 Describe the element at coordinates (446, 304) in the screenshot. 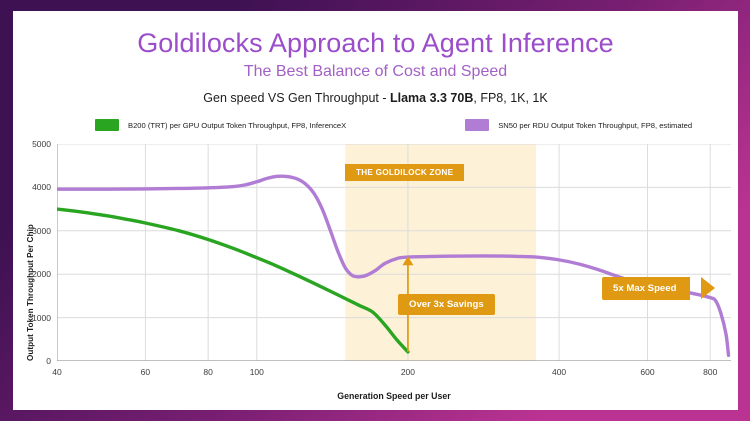

I see `savings-badge: Over 3x Savings` at that location.